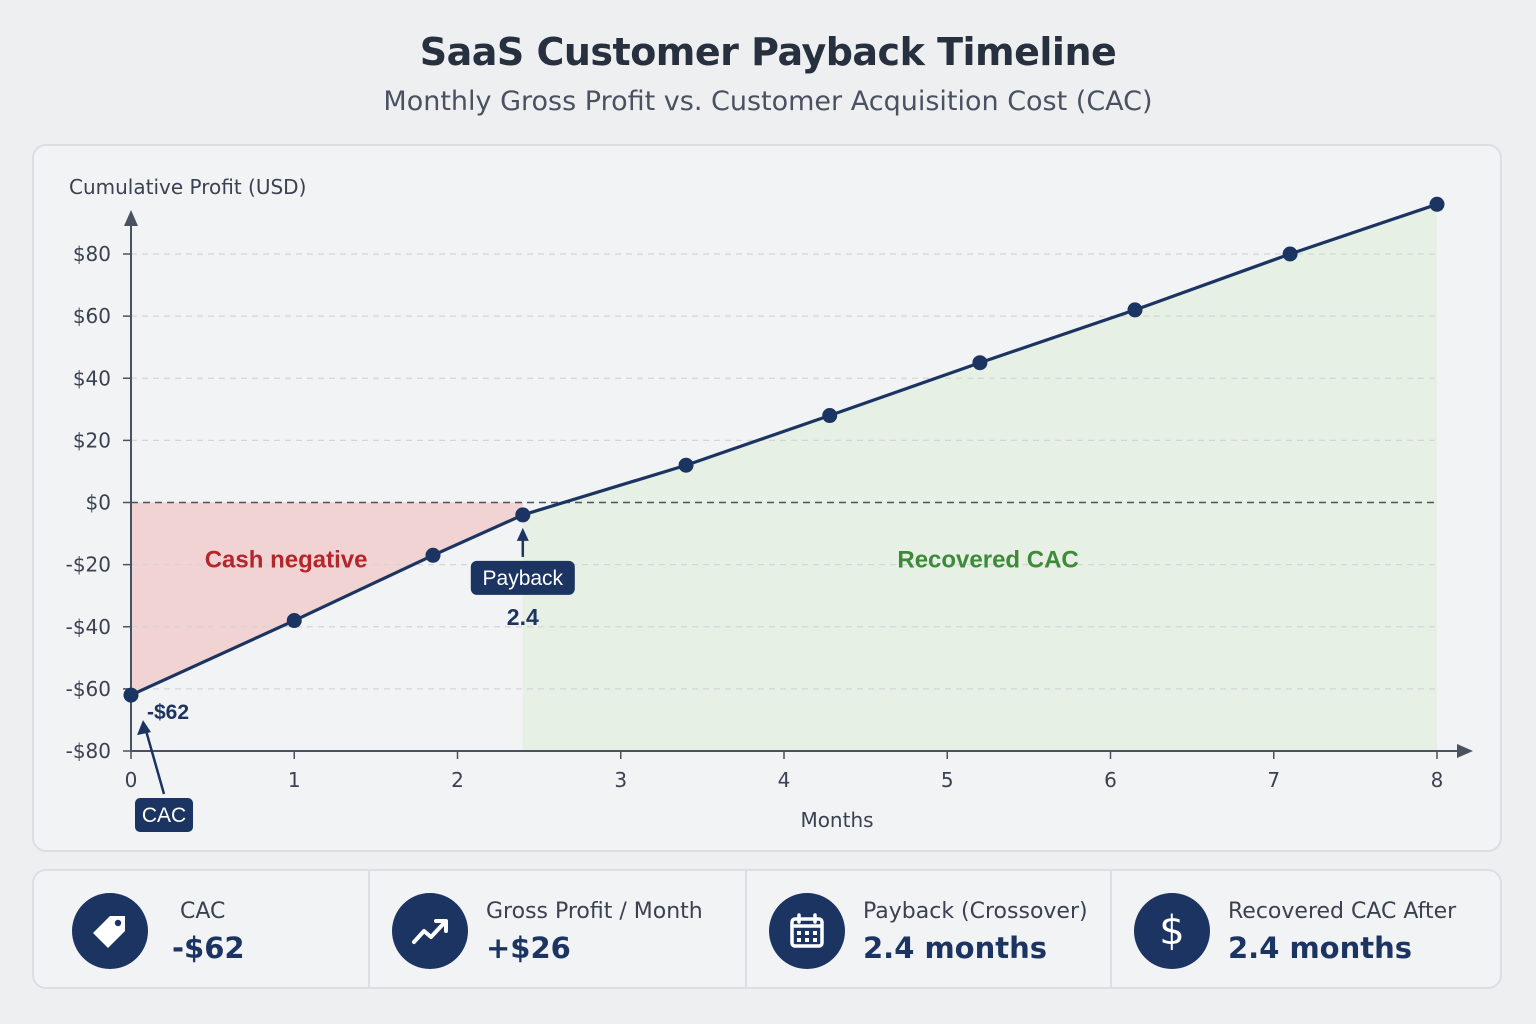 The width and height of the screenshot is (1536, 1024). I want to click on payback-arrowhead, so click(522, 534).